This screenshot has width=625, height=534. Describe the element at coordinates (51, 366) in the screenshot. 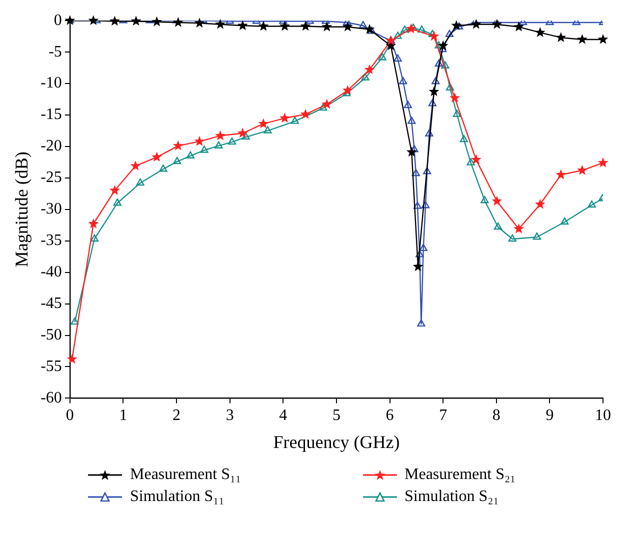

I see `y-tick-label: -55` at that location.